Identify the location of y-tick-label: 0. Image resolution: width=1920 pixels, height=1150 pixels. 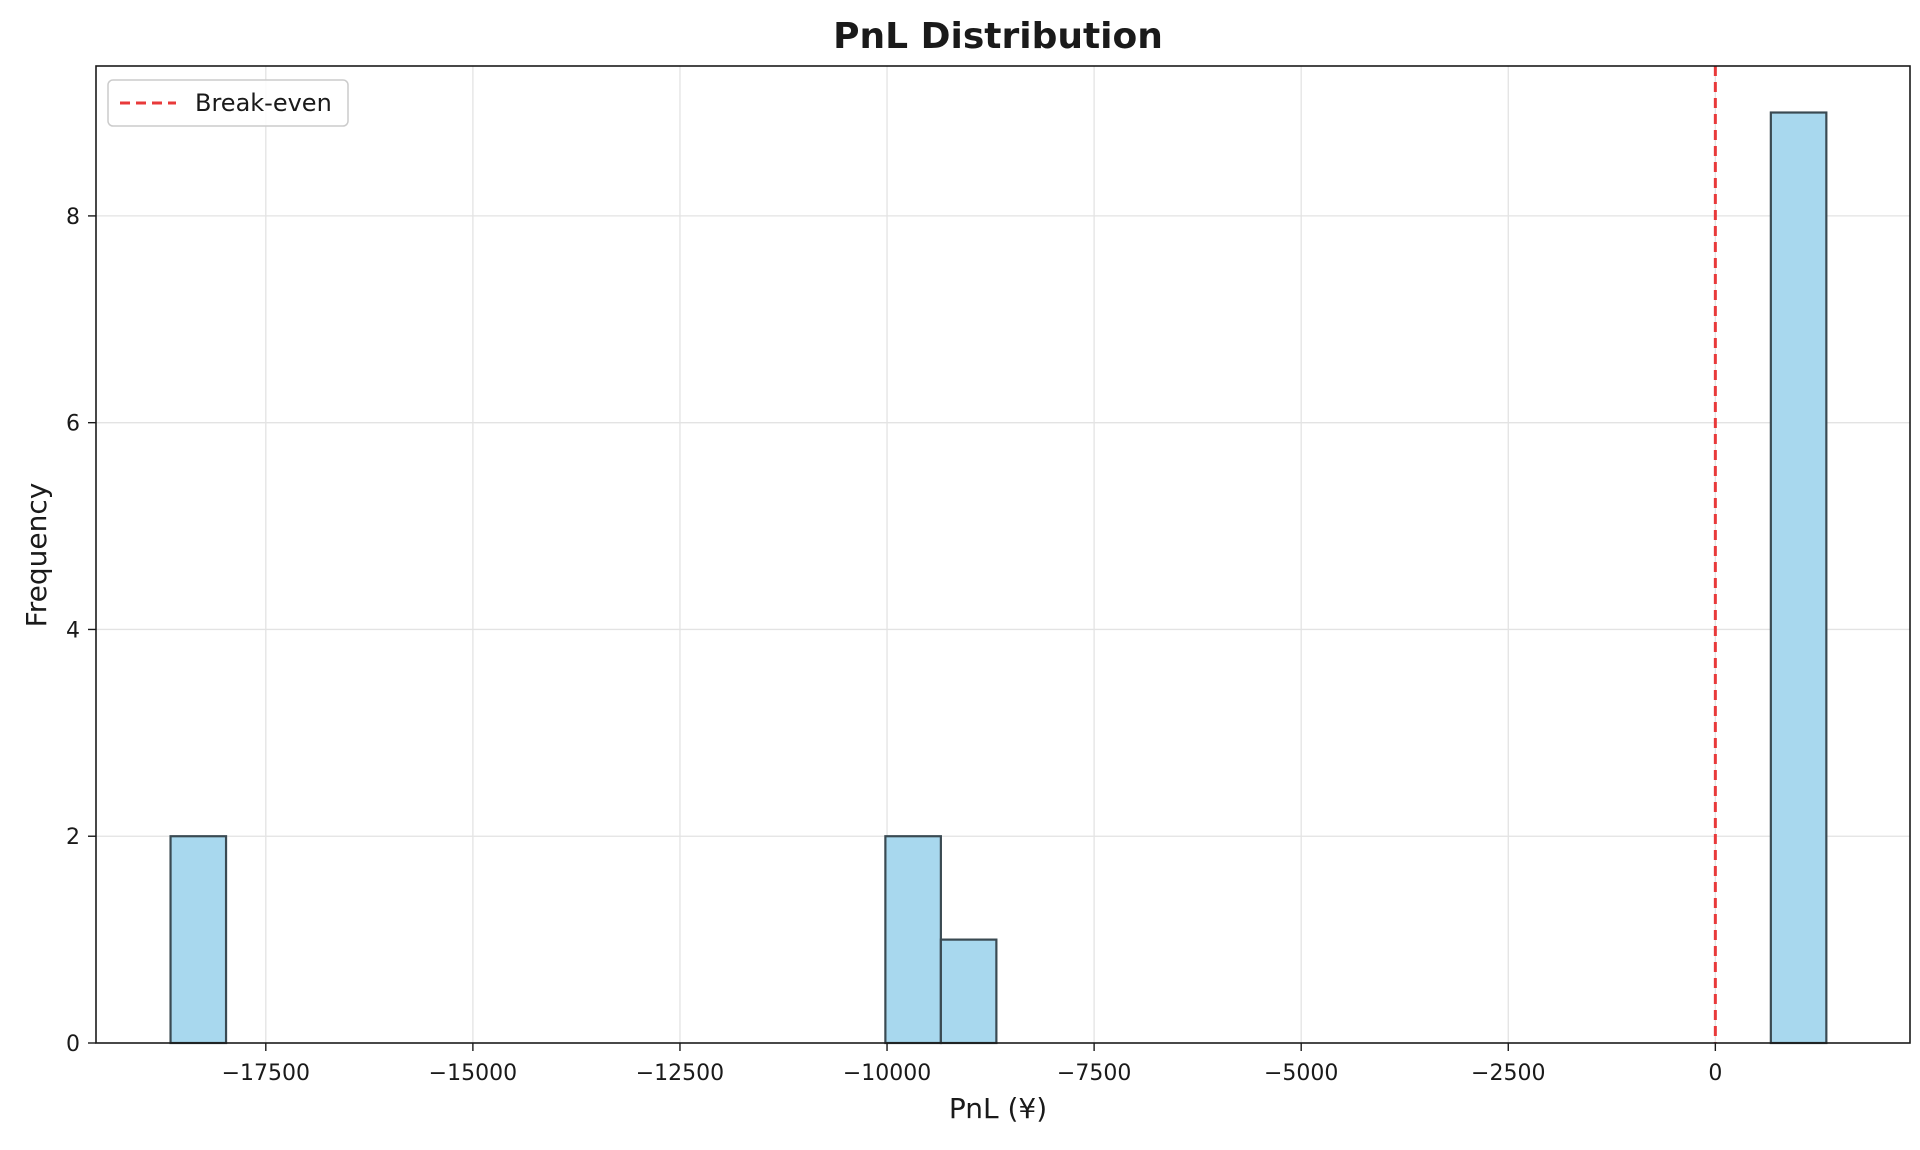
(73, 1044).